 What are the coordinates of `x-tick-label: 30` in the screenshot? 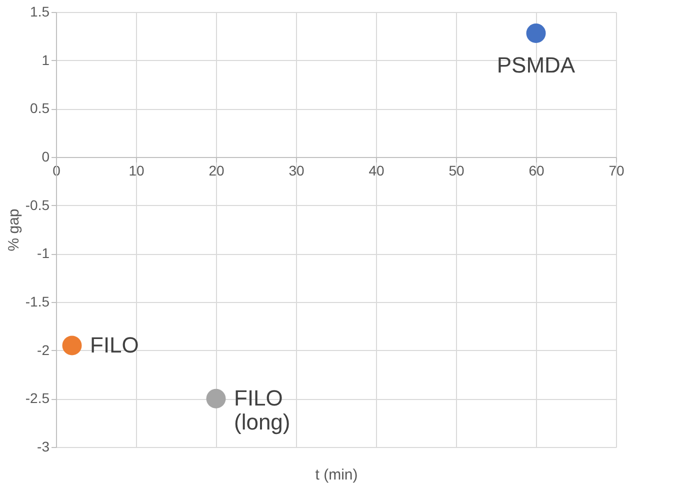 It's located at (296, 170).